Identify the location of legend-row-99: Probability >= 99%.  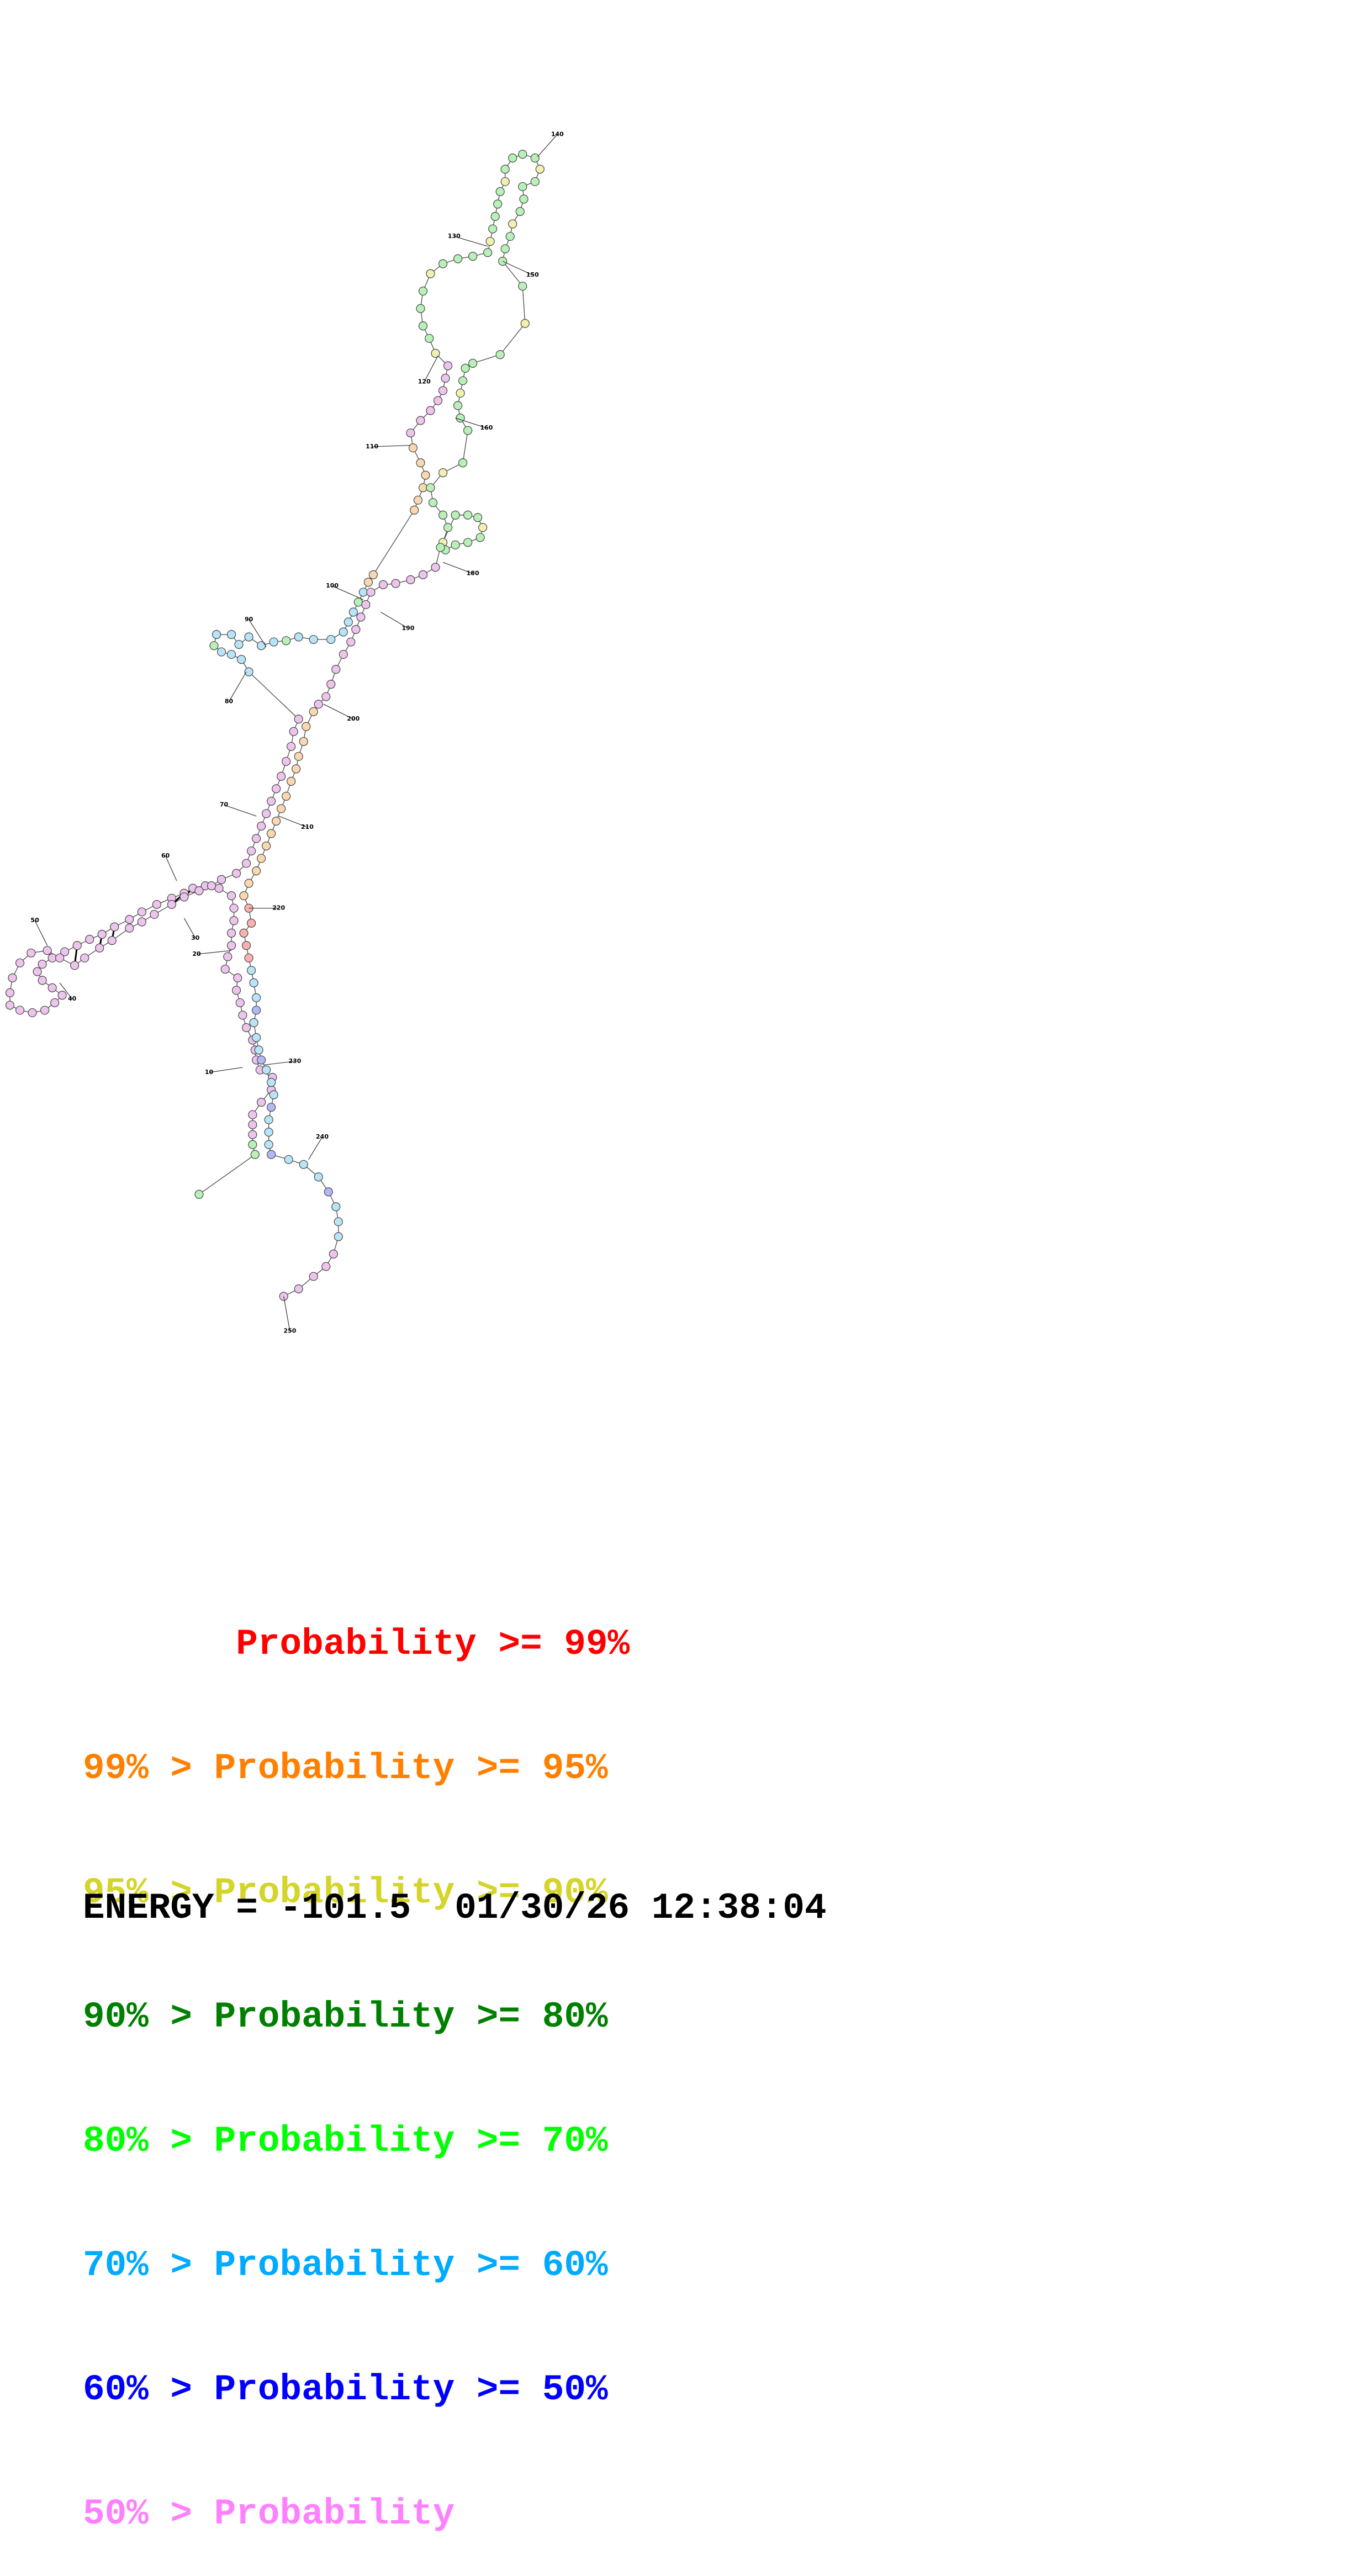
(357, 1644).